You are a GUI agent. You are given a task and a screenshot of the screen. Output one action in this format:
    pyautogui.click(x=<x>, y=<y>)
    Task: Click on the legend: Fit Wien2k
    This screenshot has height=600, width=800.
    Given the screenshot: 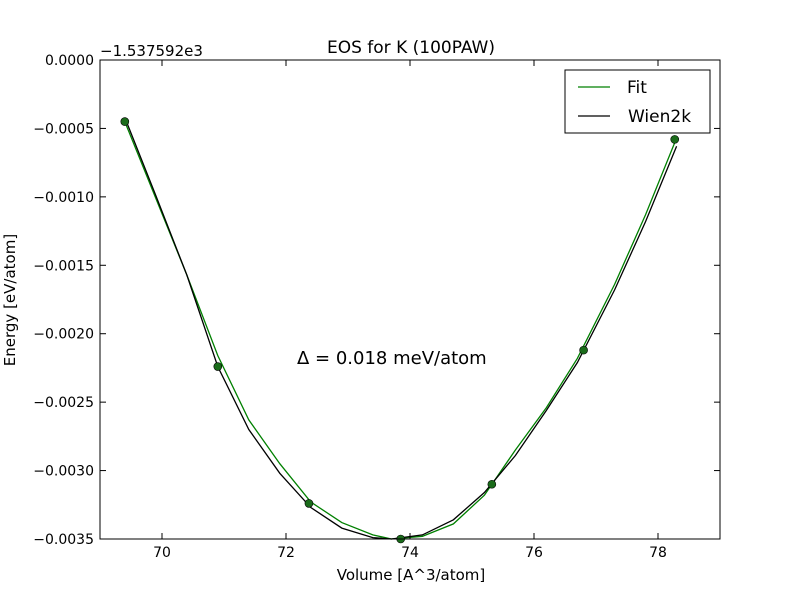 What is the action you would take?
    pyautogui.click(x=637, y=101)
    